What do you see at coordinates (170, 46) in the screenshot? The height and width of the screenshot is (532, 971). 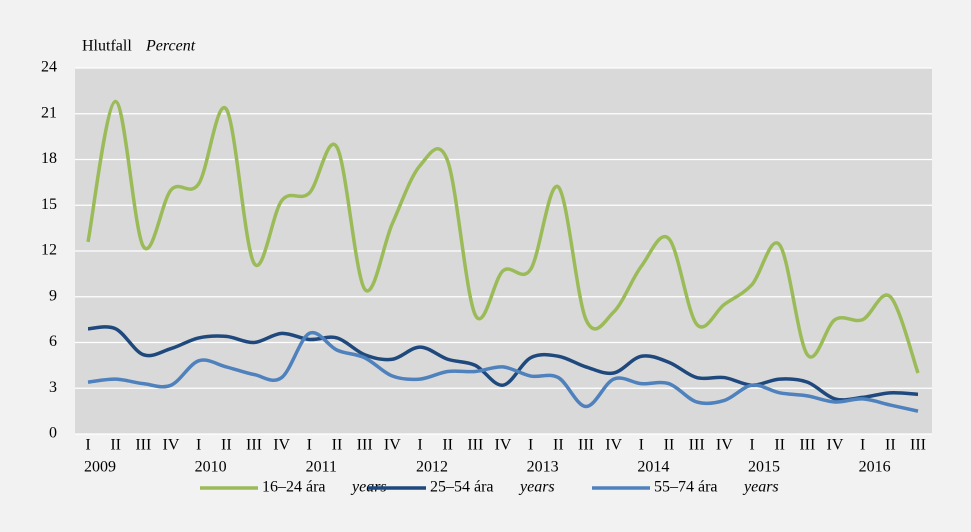 I see `y-axis-label-en: Percent` at bounding box center [170, 46].